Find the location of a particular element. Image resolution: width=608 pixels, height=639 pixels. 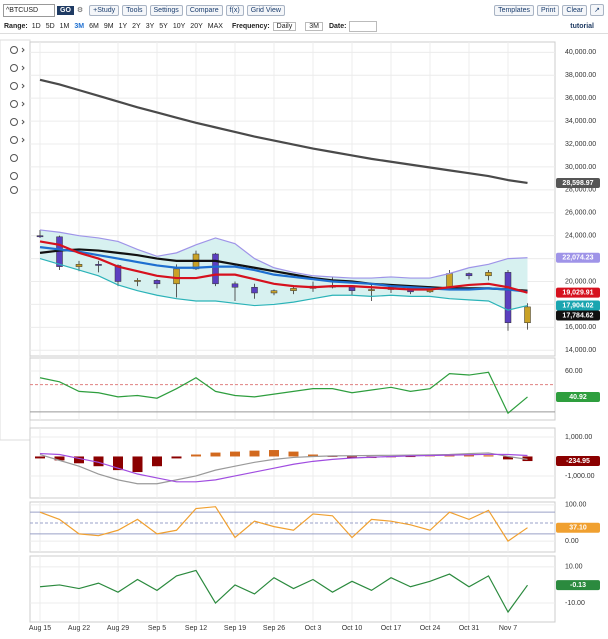

y-tick-label: 38,000.00 is located at coordinates (580, 75).